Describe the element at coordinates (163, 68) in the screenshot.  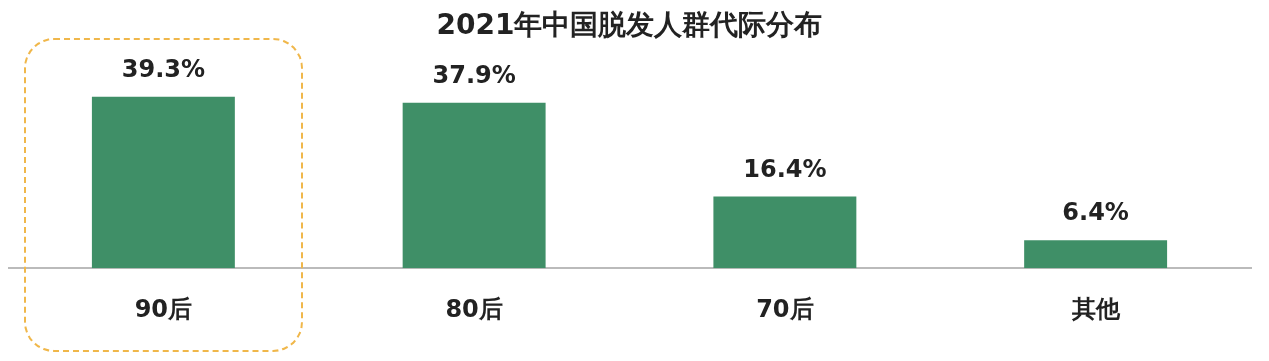
I see `data-label: 39.3%` at that location.